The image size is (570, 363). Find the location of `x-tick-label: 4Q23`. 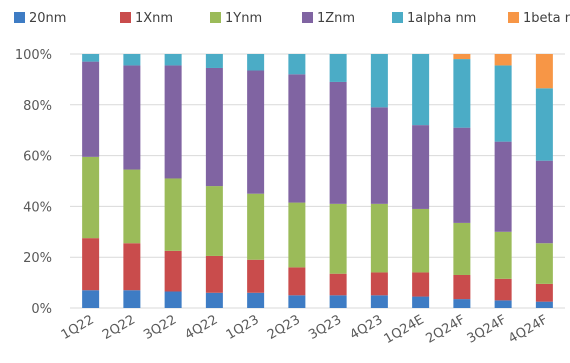

x-tick-label: 4Q23 is located at coordinates (367, 327).